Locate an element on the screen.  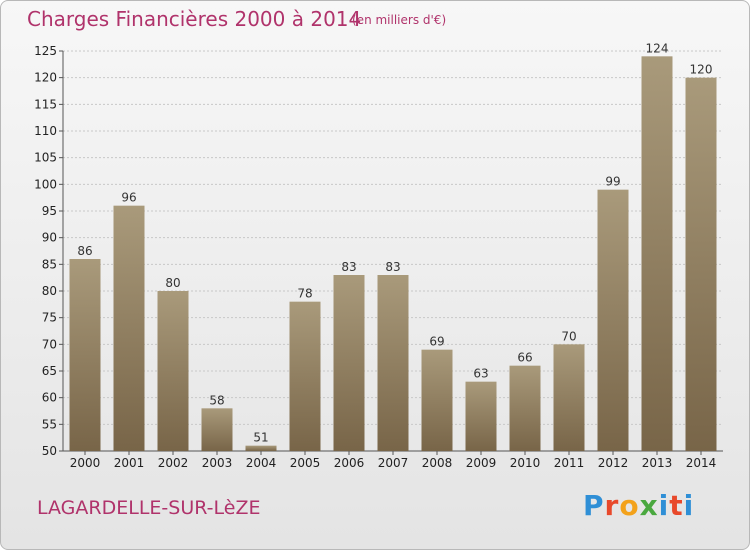
data-label: 120 is located at coordinates (701, 70).